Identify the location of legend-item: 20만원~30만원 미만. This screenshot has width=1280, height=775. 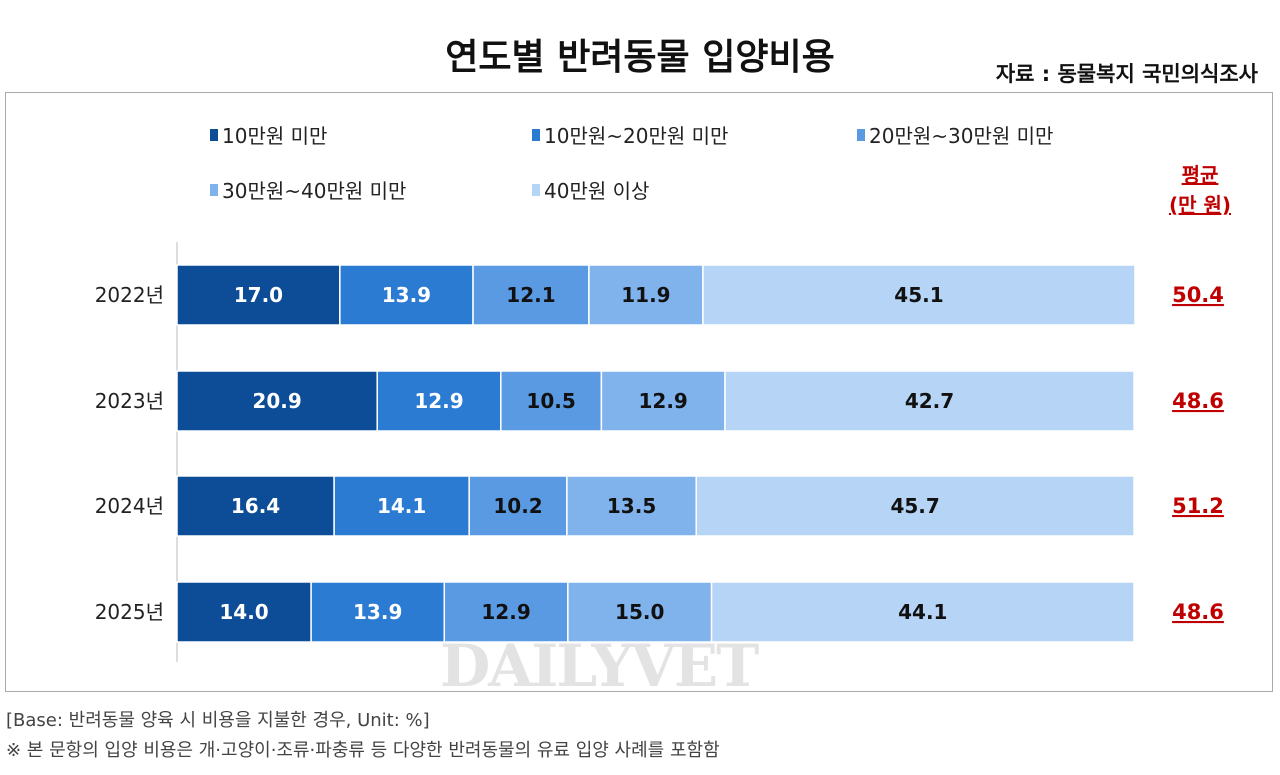
(955, 134).